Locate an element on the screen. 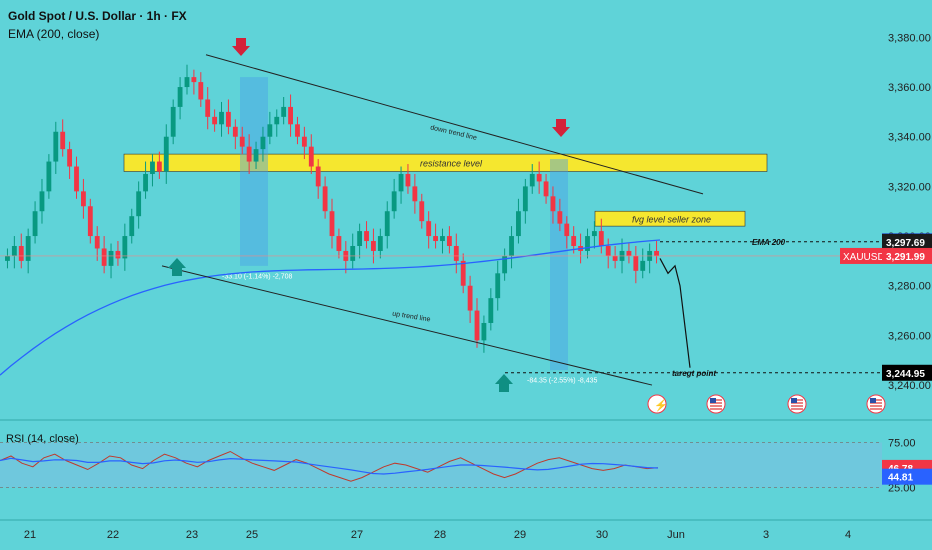  x-tick-label: 4 is located at coordinates (848, 535).